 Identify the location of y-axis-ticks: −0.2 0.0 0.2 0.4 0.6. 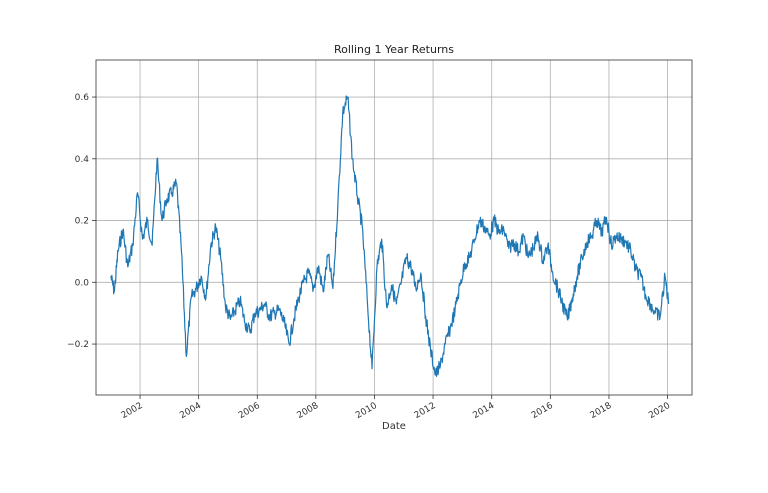
(81, 221).